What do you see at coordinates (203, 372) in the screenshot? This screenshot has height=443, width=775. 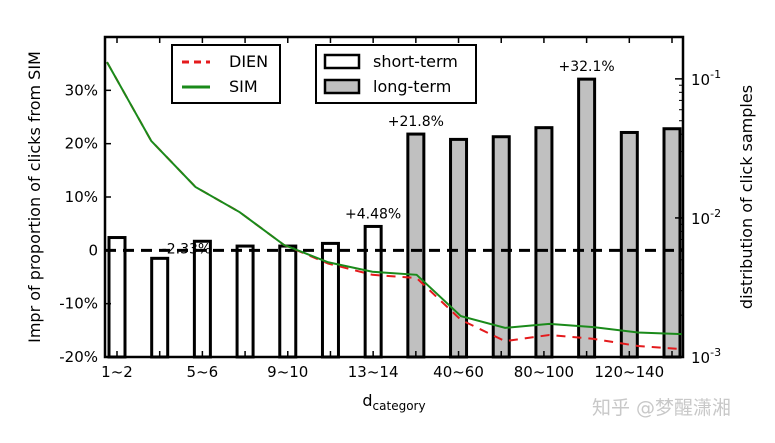 I see `x-tick-label: 5~6` at bounding box center [203, 372].